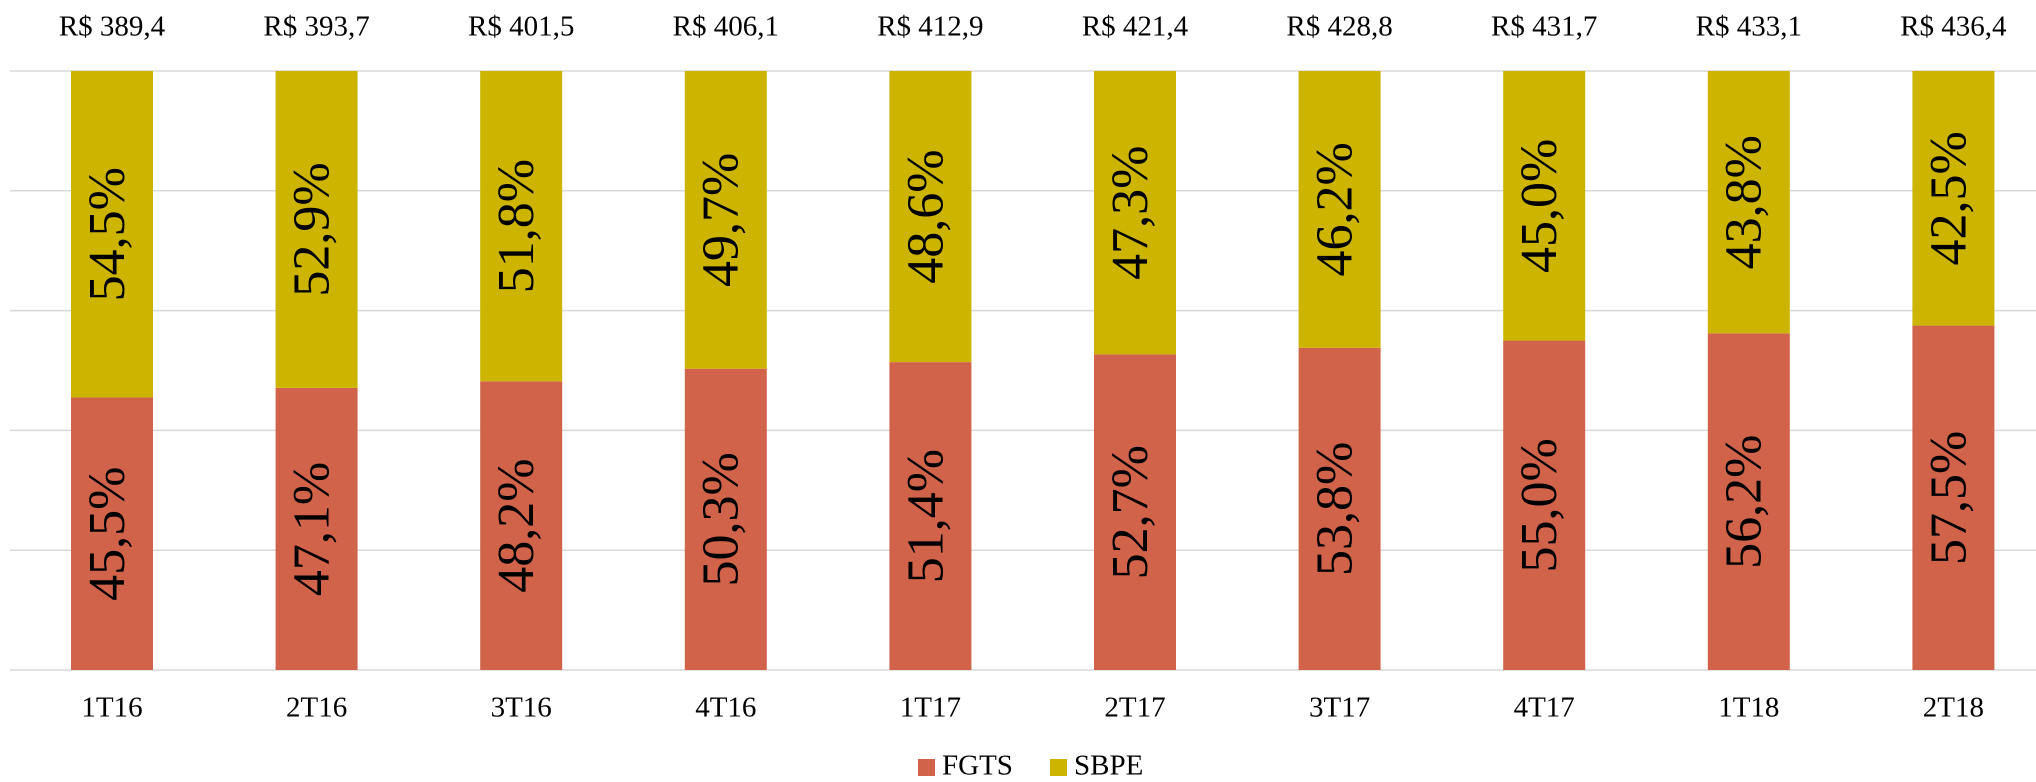 Image resolution: width=2036 pixels, height=782 pixels. What do you see at coordinates (977, 766) in the screenshot?
I see `legend-label: FGTS` at bounding box center [977, 766].